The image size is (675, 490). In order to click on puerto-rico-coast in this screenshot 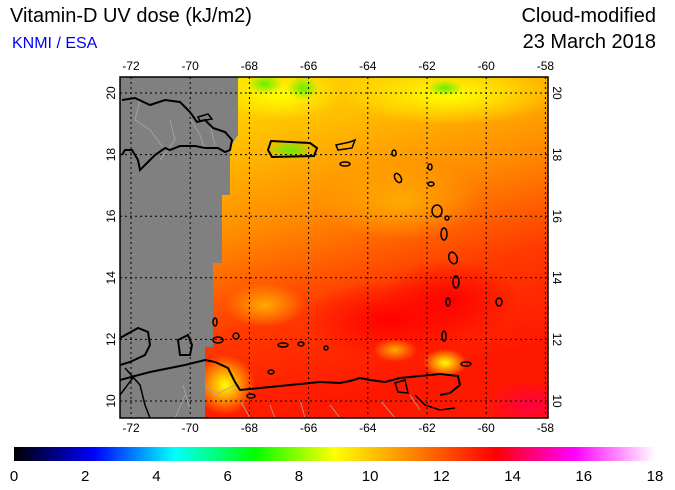, I will do `click(292, 149)`.